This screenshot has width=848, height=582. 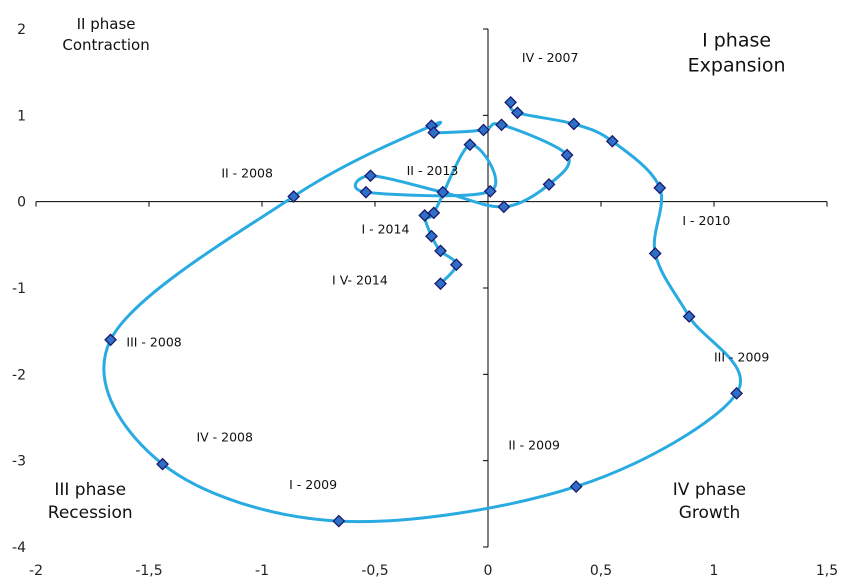 What do you see at coordinates (488, 571) in the screenshot?
I see `x-tick-label: 0` at bounding box center [488, 571].